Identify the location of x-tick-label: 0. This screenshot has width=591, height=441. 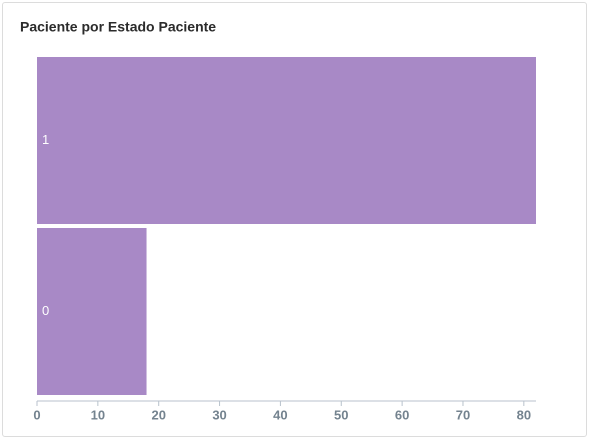
(36, 414).